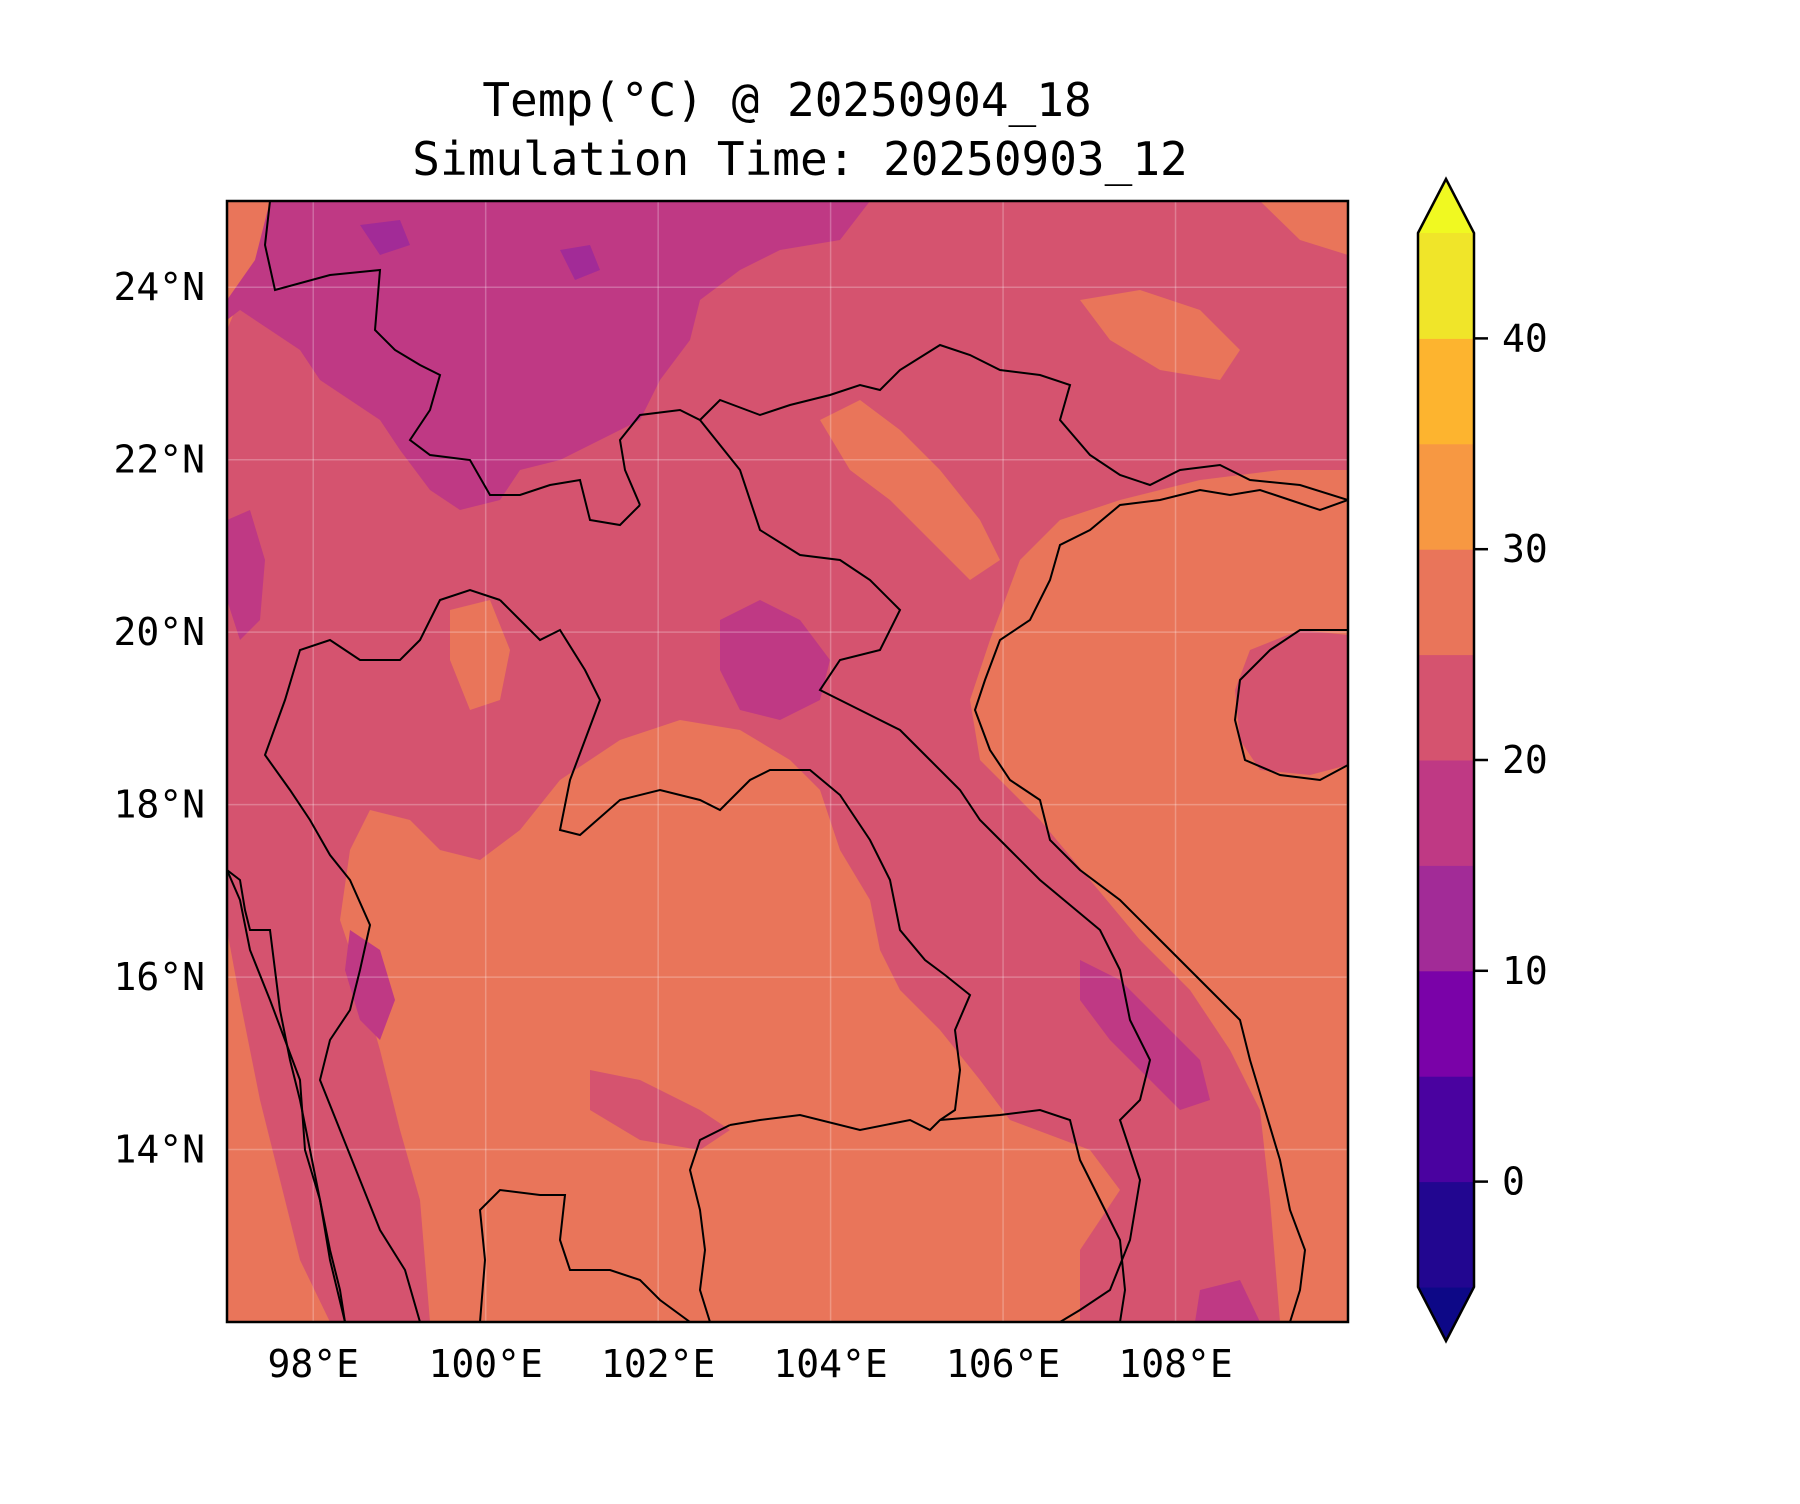 This screenshot has width=1800, height=1504. I want to click on colorbar-tick-label: 0, so click(1513, 1182).